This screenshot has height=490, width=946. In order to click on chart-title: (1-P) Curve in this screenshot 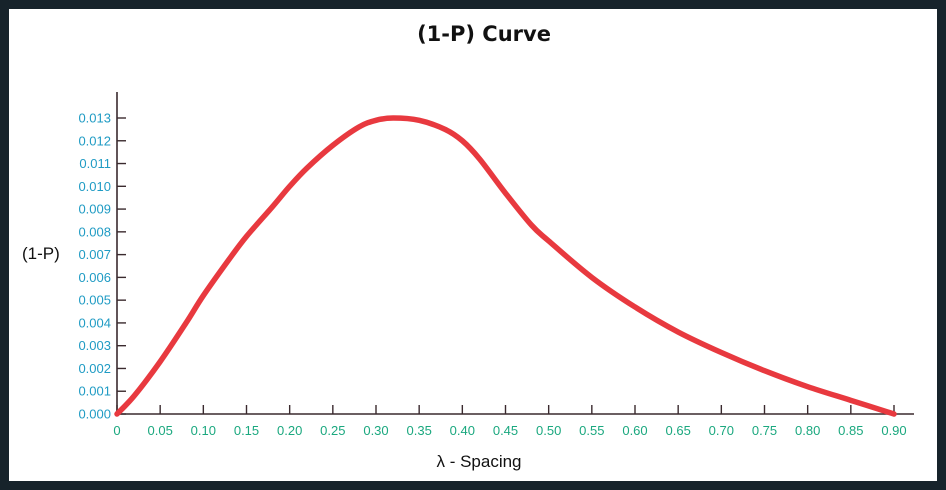, I will do `click(484, 34)`.